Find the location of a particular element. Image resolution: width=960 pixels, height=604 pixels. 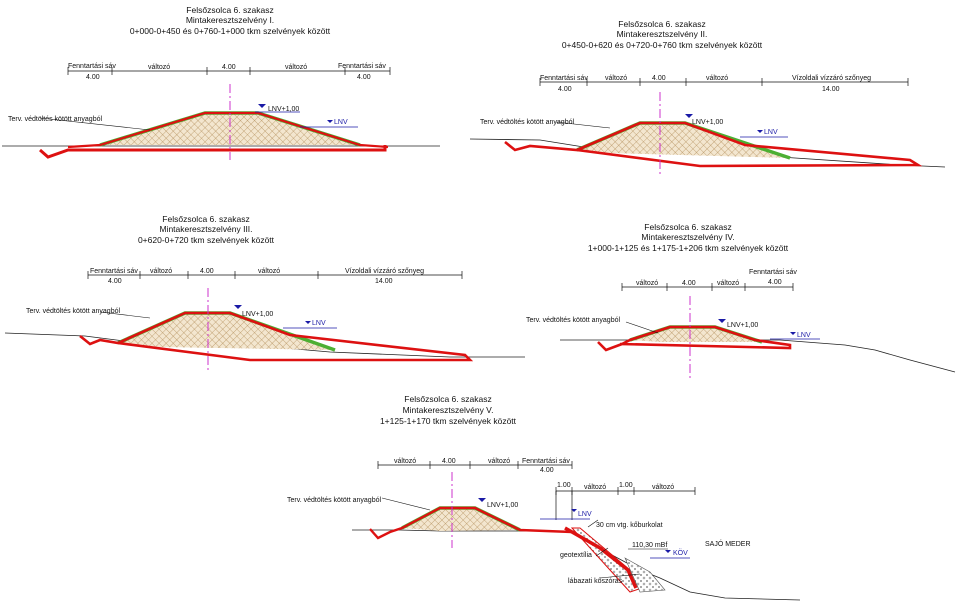

section-4-dimension-line is located at coordinates (707, 287).